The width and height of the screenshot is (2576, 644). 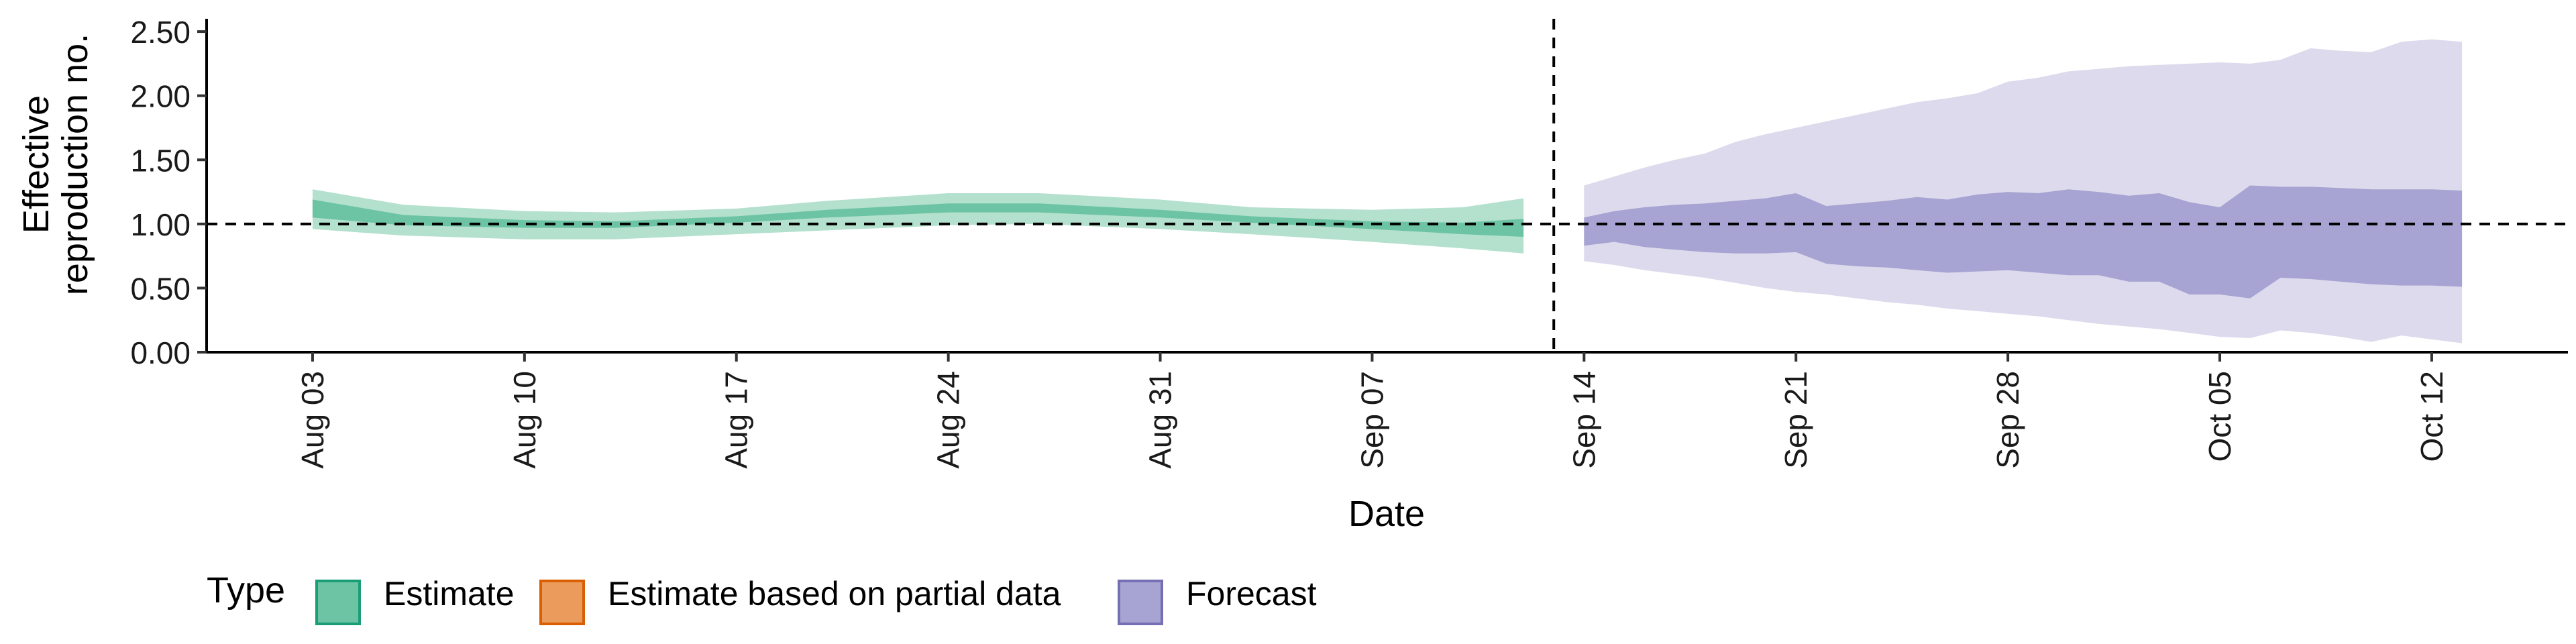 I want to click on x-tick-label: Sep 21, so click(x=1795, y=420).